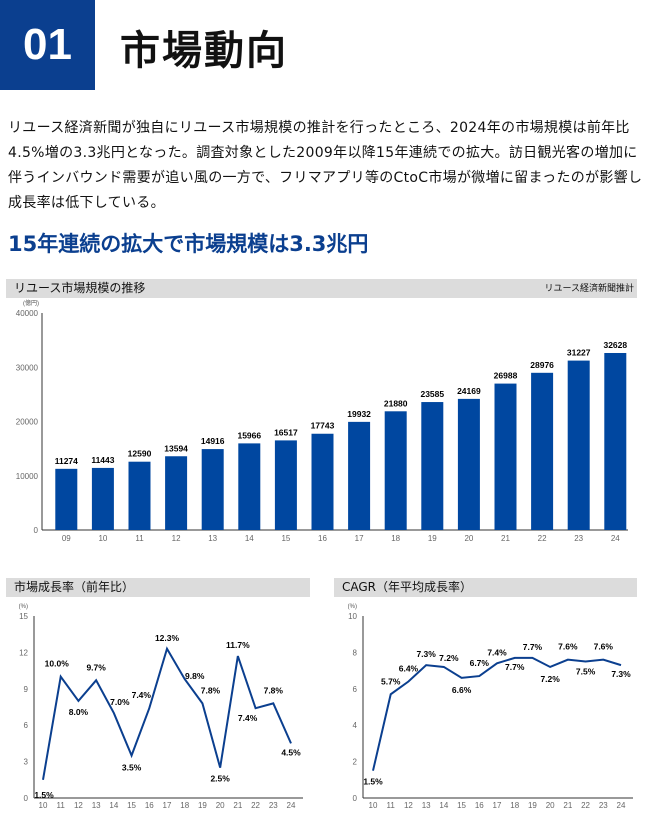  I want to click on y-tick-label: 30000, so click(27, 367).